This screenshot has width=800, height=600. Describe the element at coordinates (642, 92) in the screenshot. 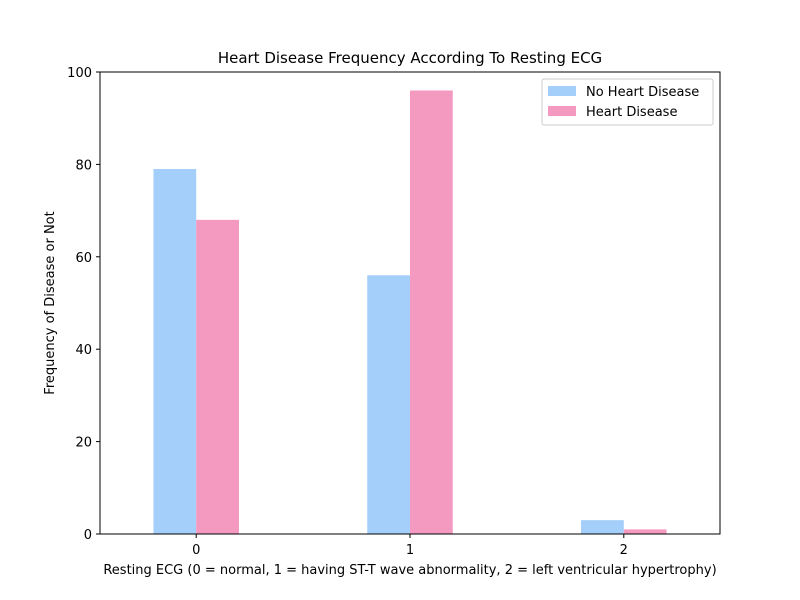

I see `legend-label: No Heart Disease` at that location.